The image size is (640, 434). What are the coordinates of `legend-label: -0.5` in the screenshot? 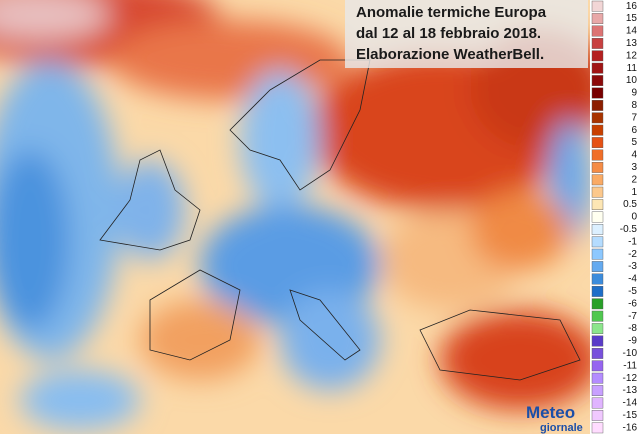 It's located at (629, 229).